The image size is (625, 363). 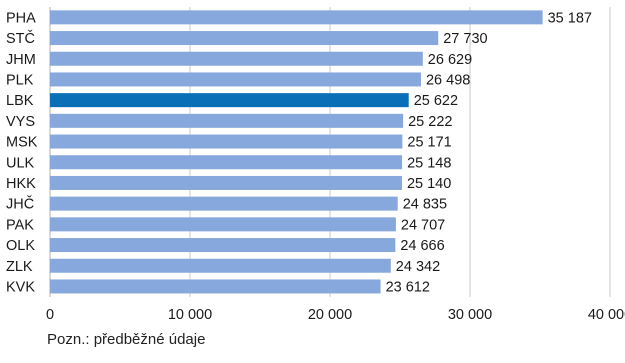 I want to click on value-label: 25 622, so click(x=436, y=101).